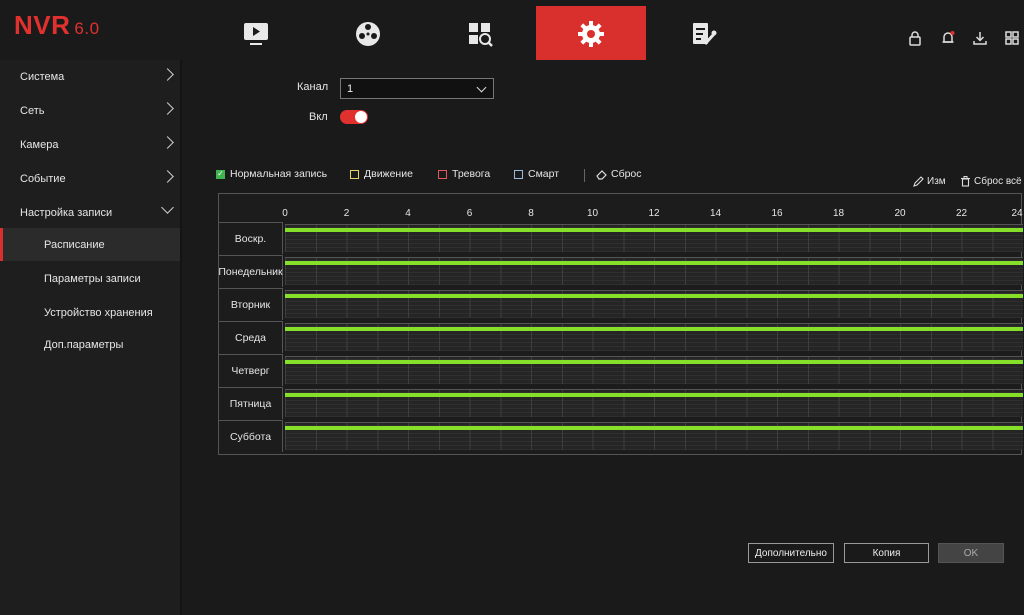  I want to click on channel-select: 1, so click(417, 88).